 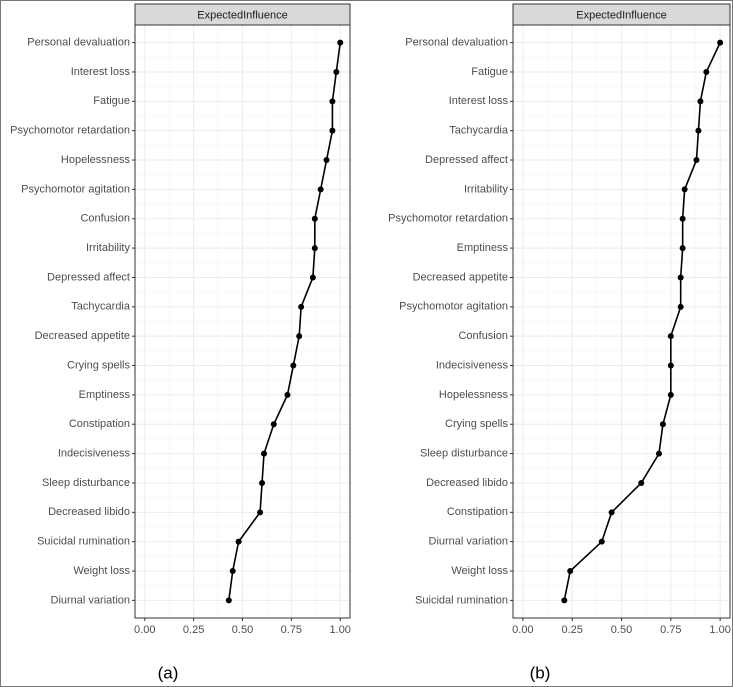 I want to click on line, so click(x=285, y=321).